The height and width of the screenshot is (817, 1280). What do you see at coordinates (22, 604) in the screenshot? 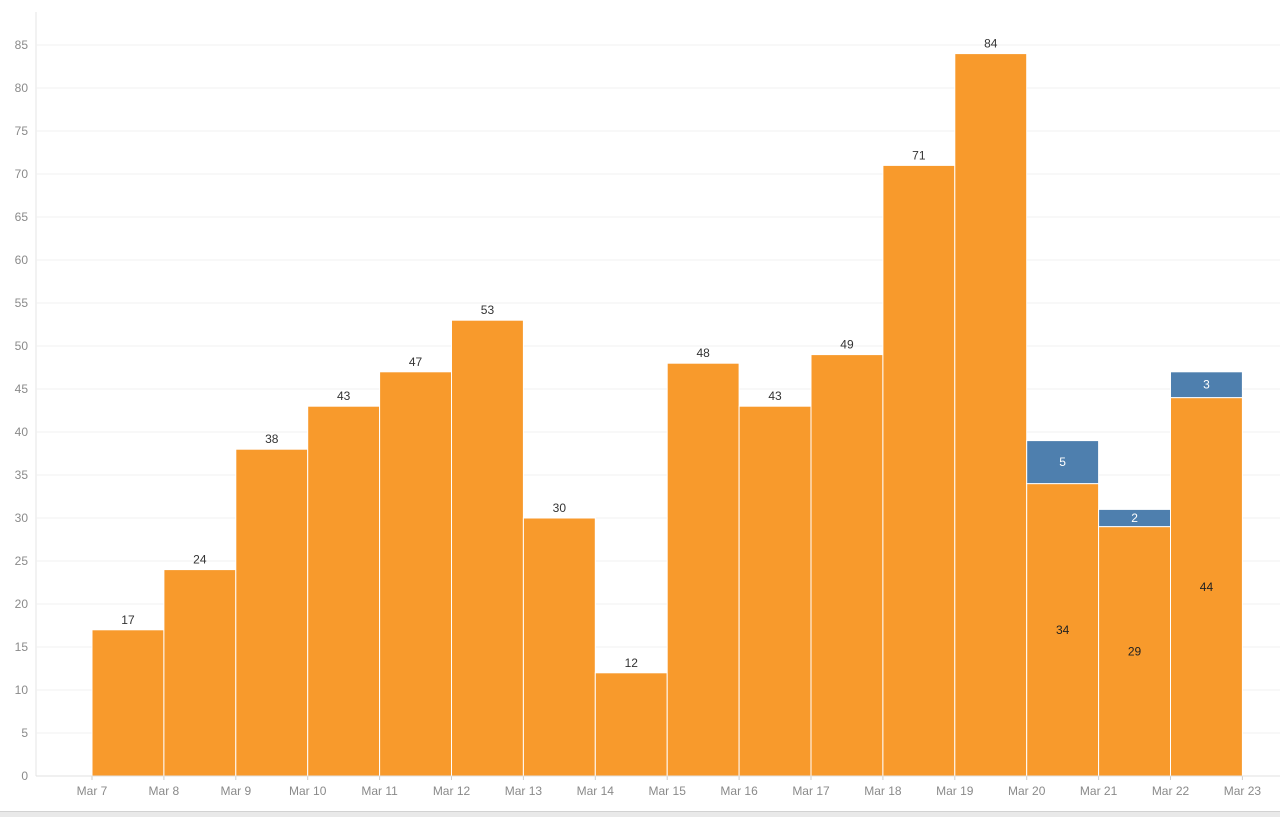
I see `y-tick-label: 20` at bounding box center [22, 604].